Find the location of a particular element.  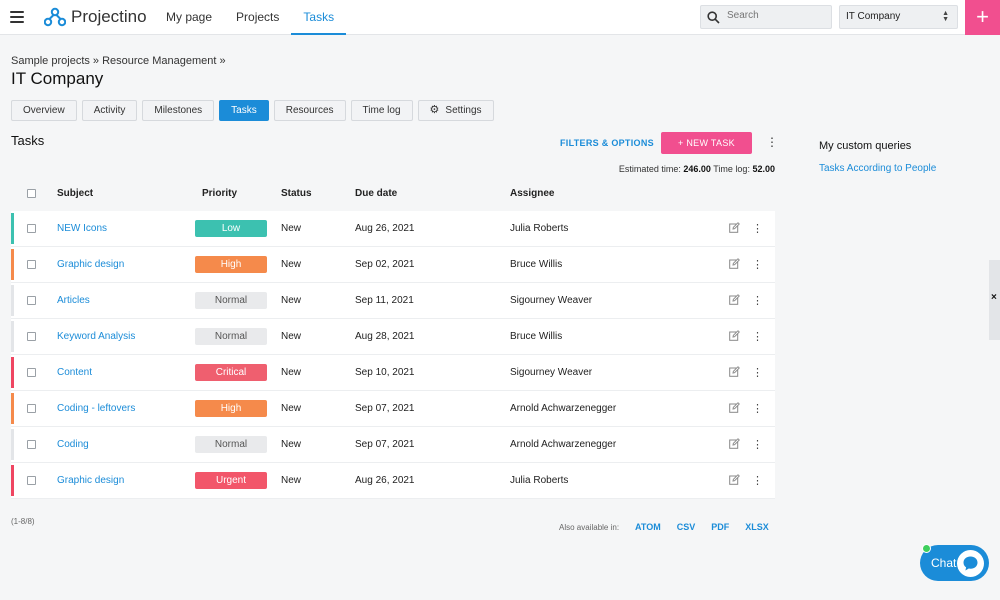

menu-icon is located at coordinates (17, 17).